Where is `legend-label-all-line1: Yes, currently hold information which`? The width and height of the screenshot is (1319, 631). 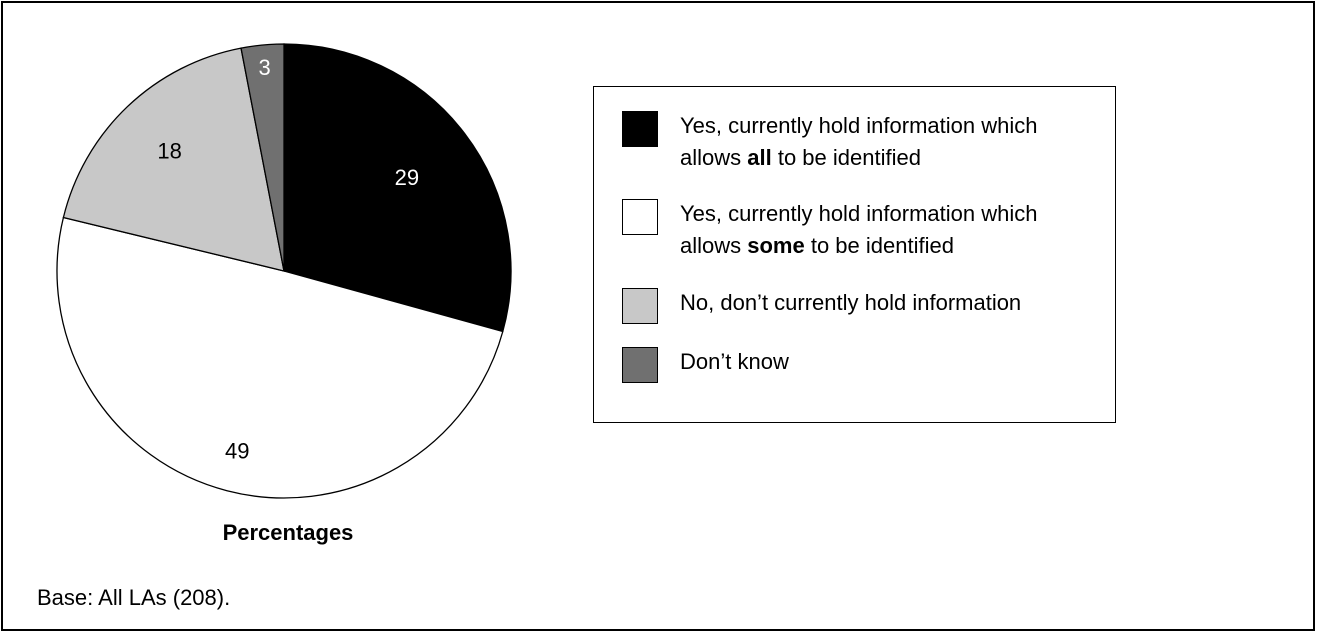 legend-label-all-line1: Yes, currently hold information which is located at coordinates (859, 125).